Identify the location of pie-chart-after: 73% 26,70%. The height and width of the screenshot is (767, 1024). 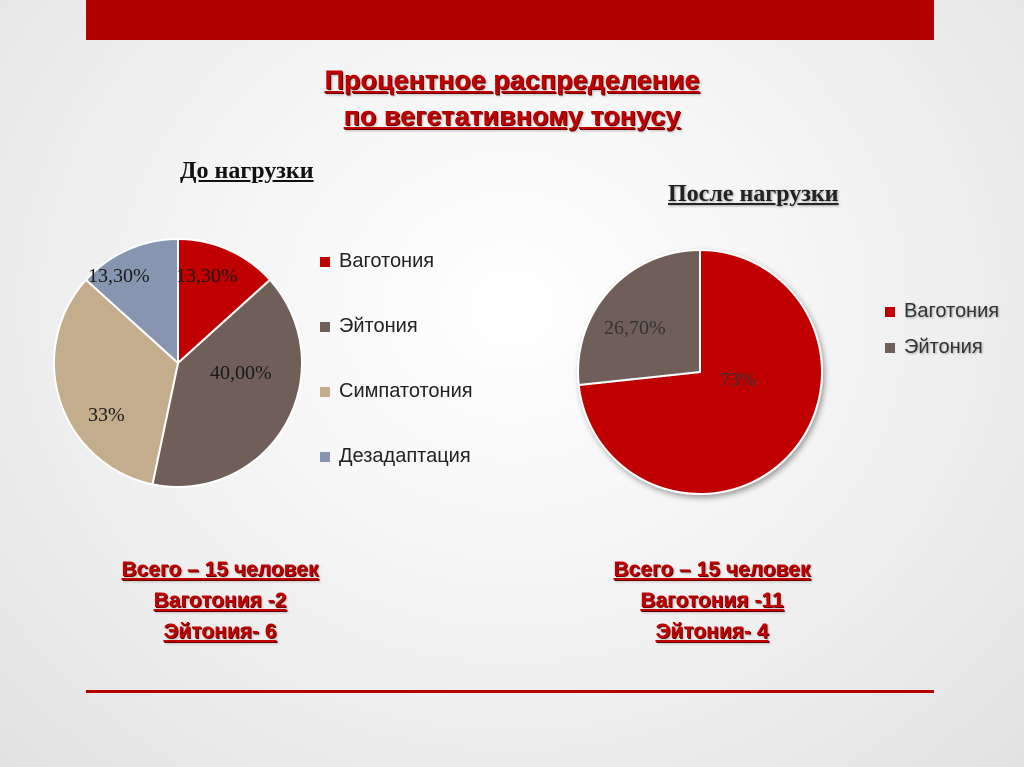
(700, 371).